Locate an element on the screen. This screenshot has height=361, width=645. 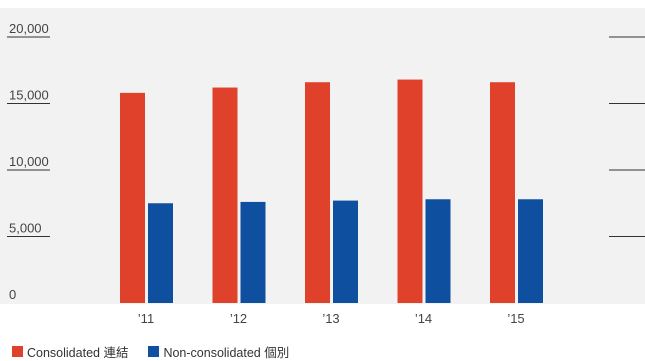
legend-label-consolidated: Consolidated 連結 is located at coordinates (78, 353).